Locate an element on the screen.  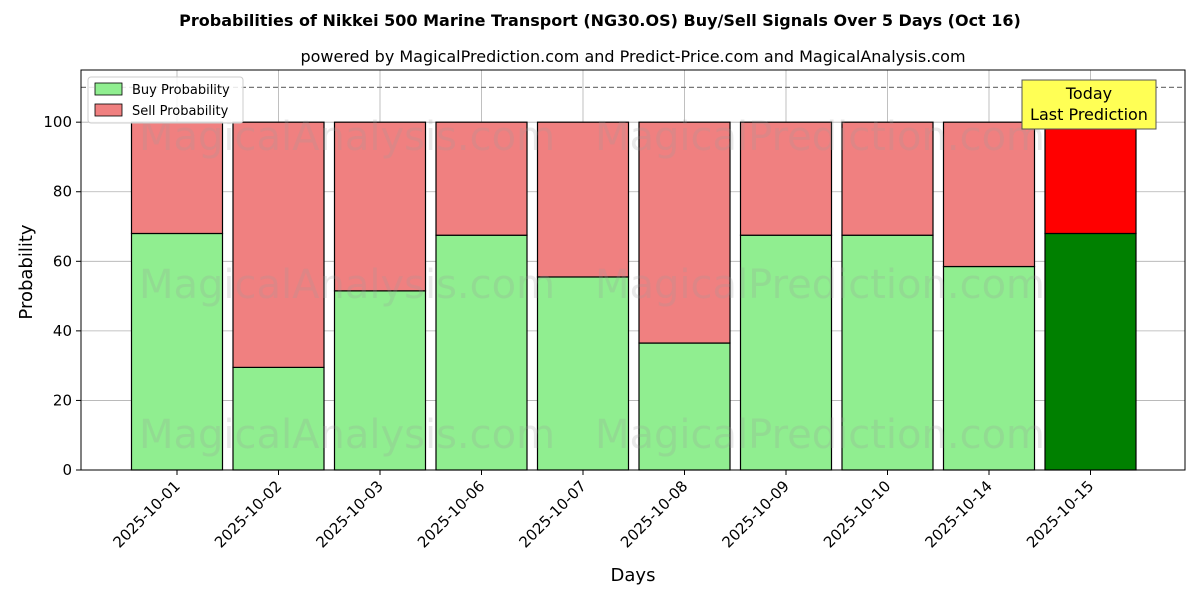
x-tick-label: 2025-10-03 is located at coordinates (349, 514).